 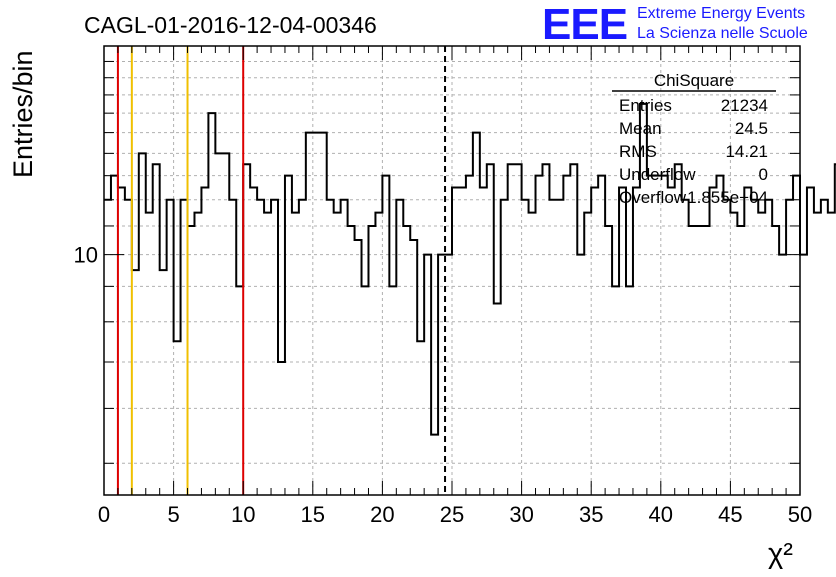 I want to click on eee-logo-line1: Extreme Energy Events, so click(x=721, y=13).